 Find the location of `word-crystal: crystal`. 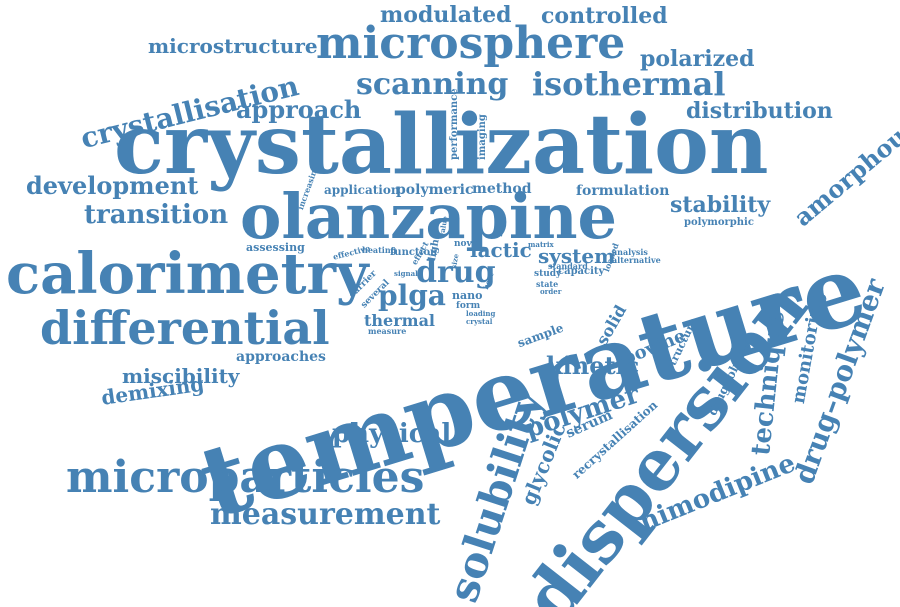

word-crystal: crystal is located at coordinates (479, 321).